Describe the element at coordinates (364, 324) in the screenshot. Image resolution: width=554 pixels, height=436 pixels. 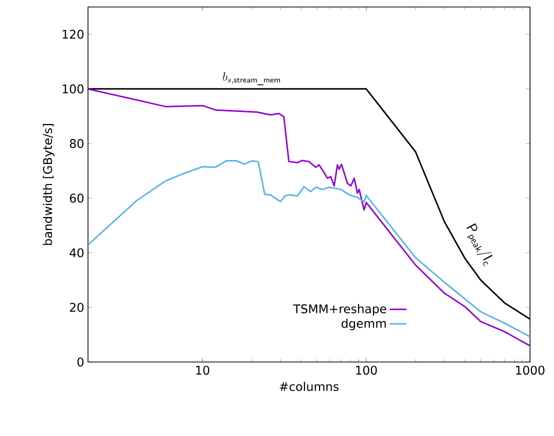
I see `legend-label: dgemm` at that location.